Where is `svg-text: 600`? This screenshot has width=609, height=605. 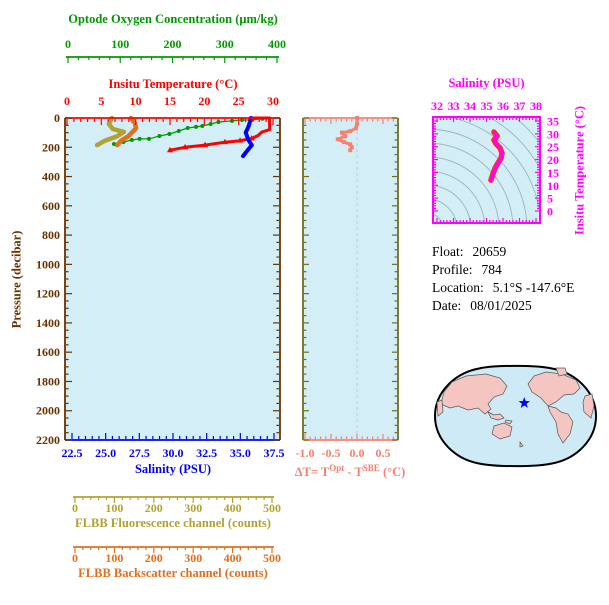 svg-text: 600 is located at coordinates (51, 206).